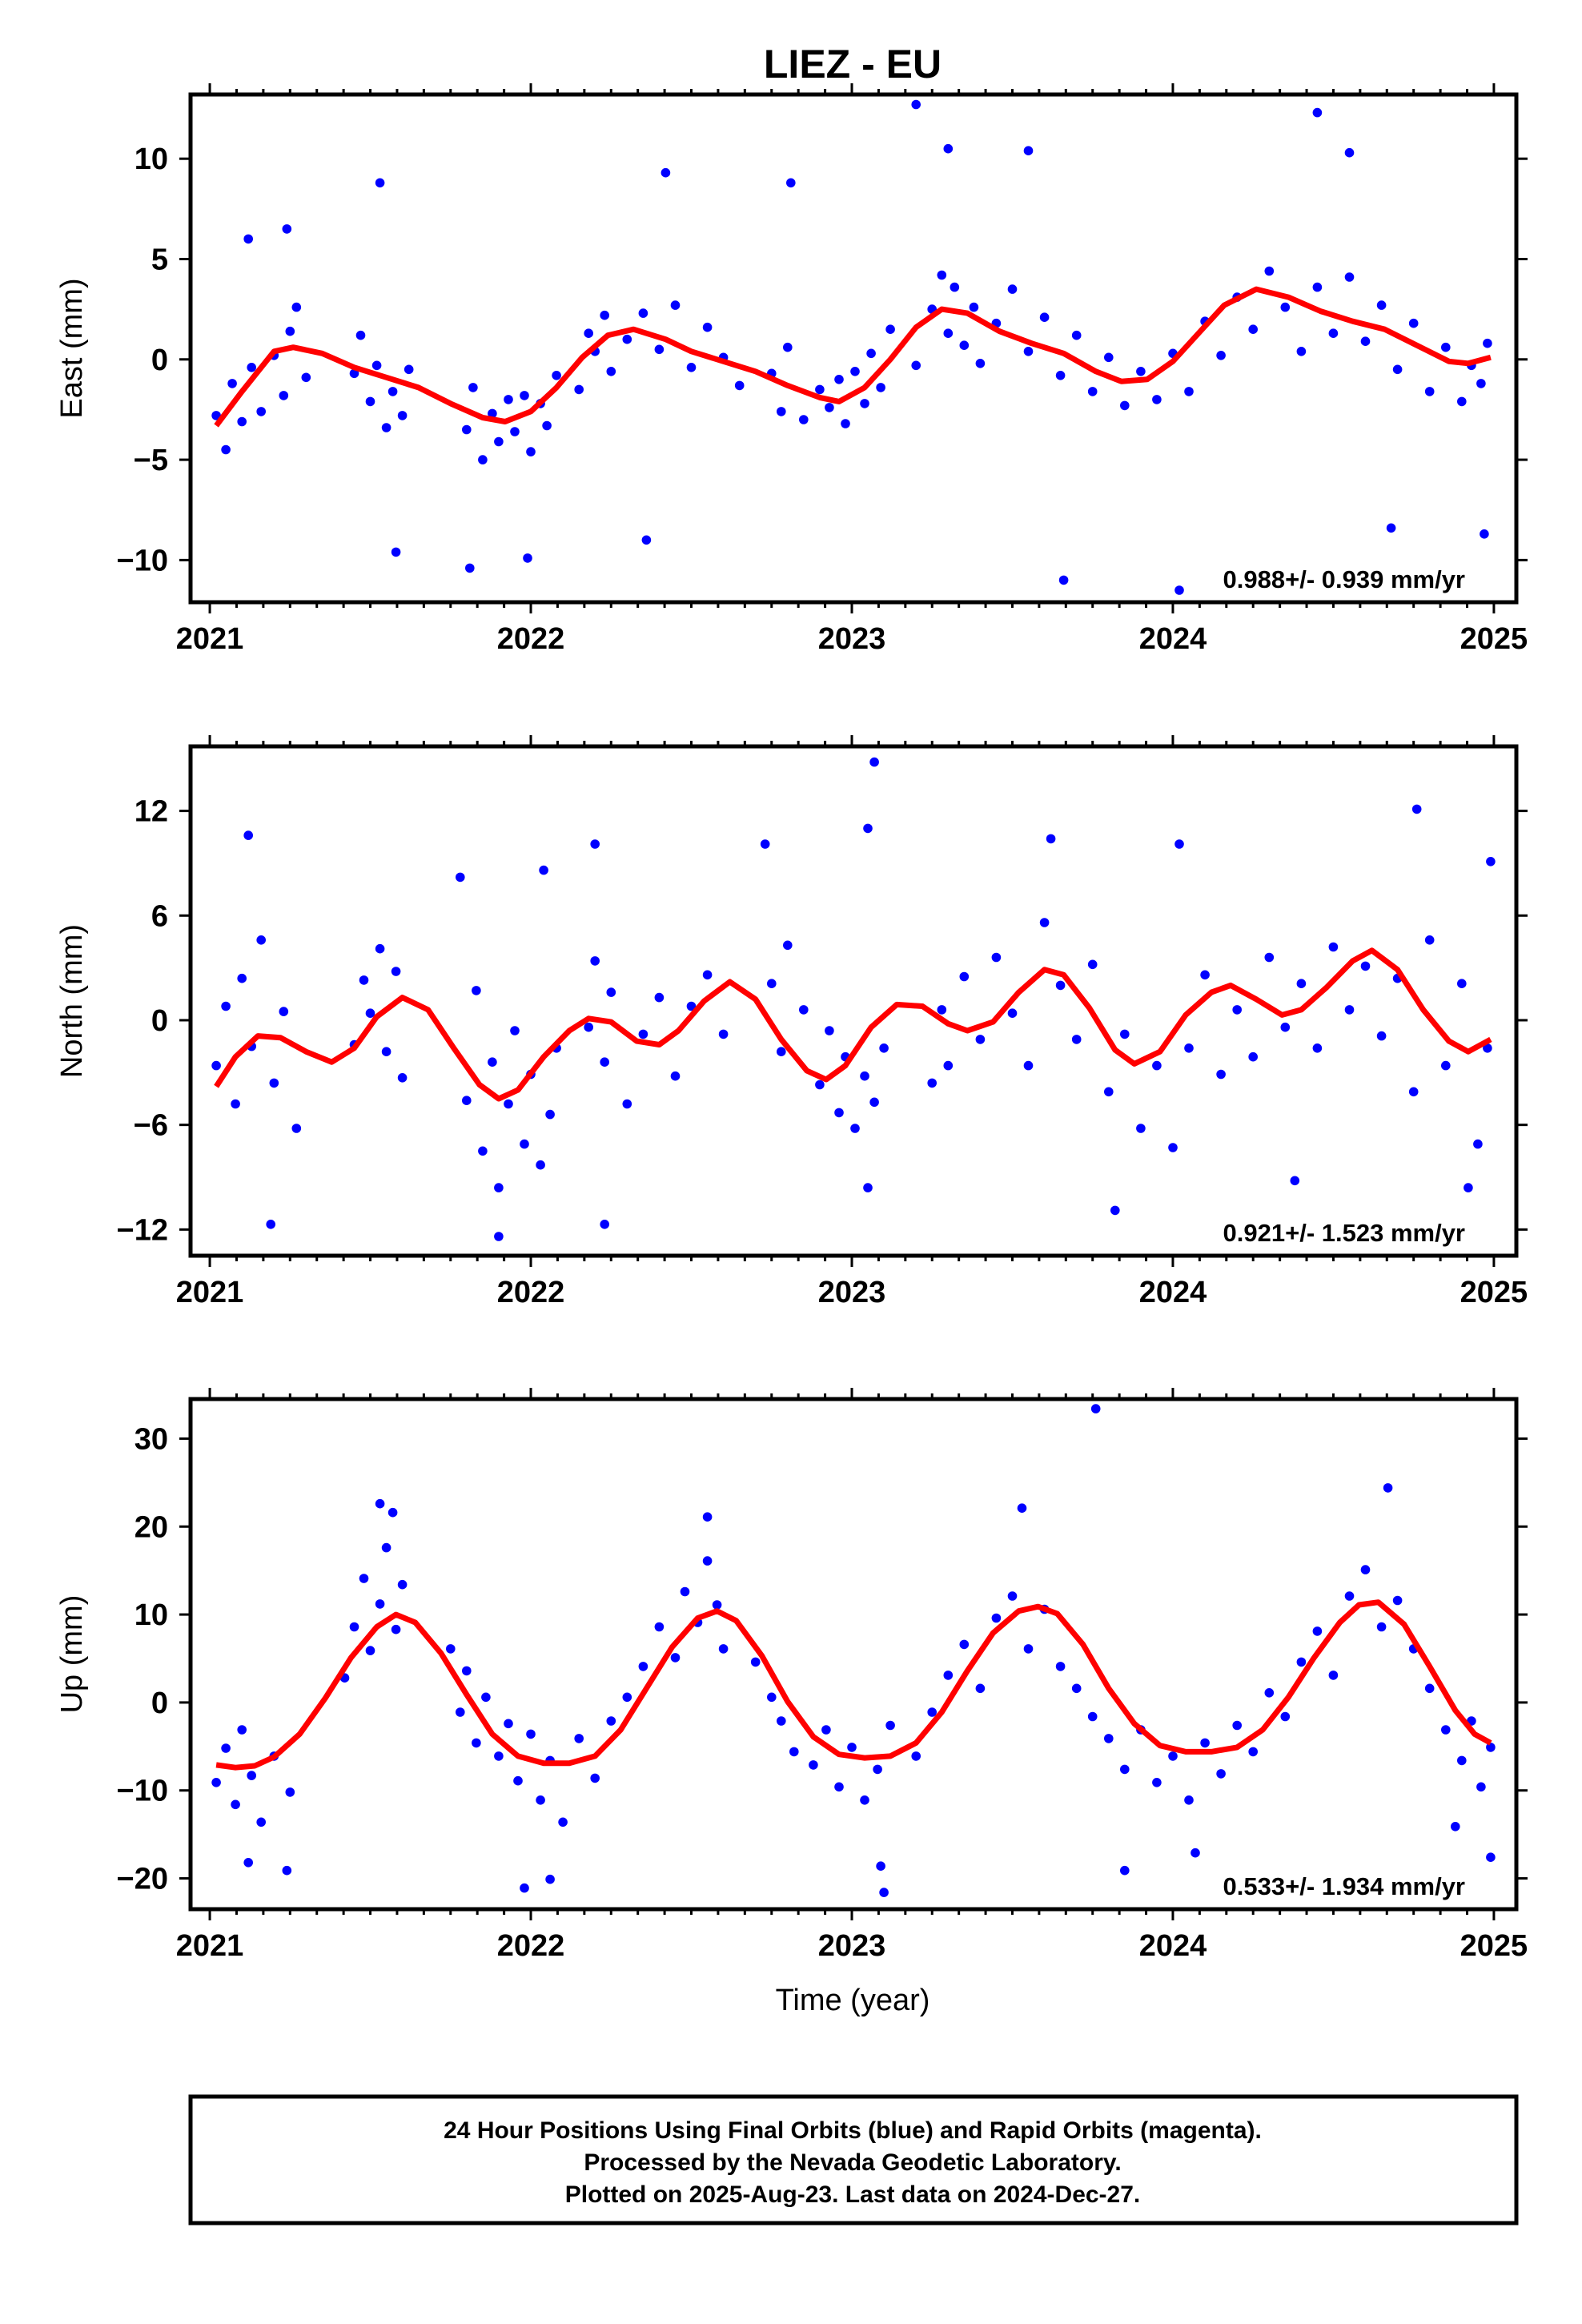 This screenshot has height=2324, width=1582. I want to click on y-axis-label: North (mm), so click(72, 1001).